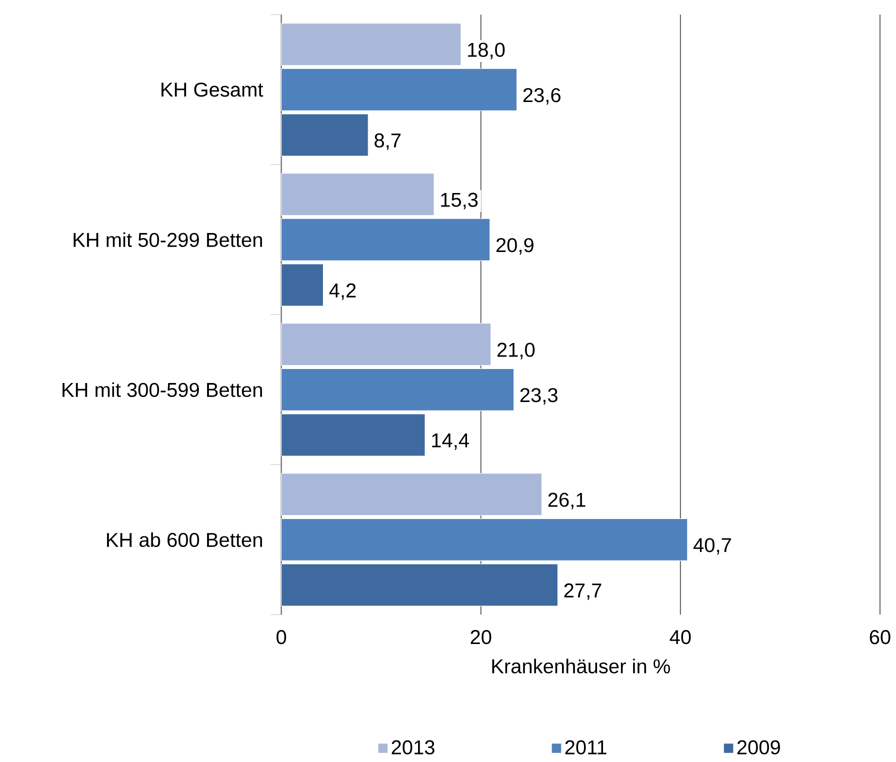 The image size is (896, 762). Describe the element at coordinates (281, 637) in the screenshot. I see `x-tick-label: 0` at that location.